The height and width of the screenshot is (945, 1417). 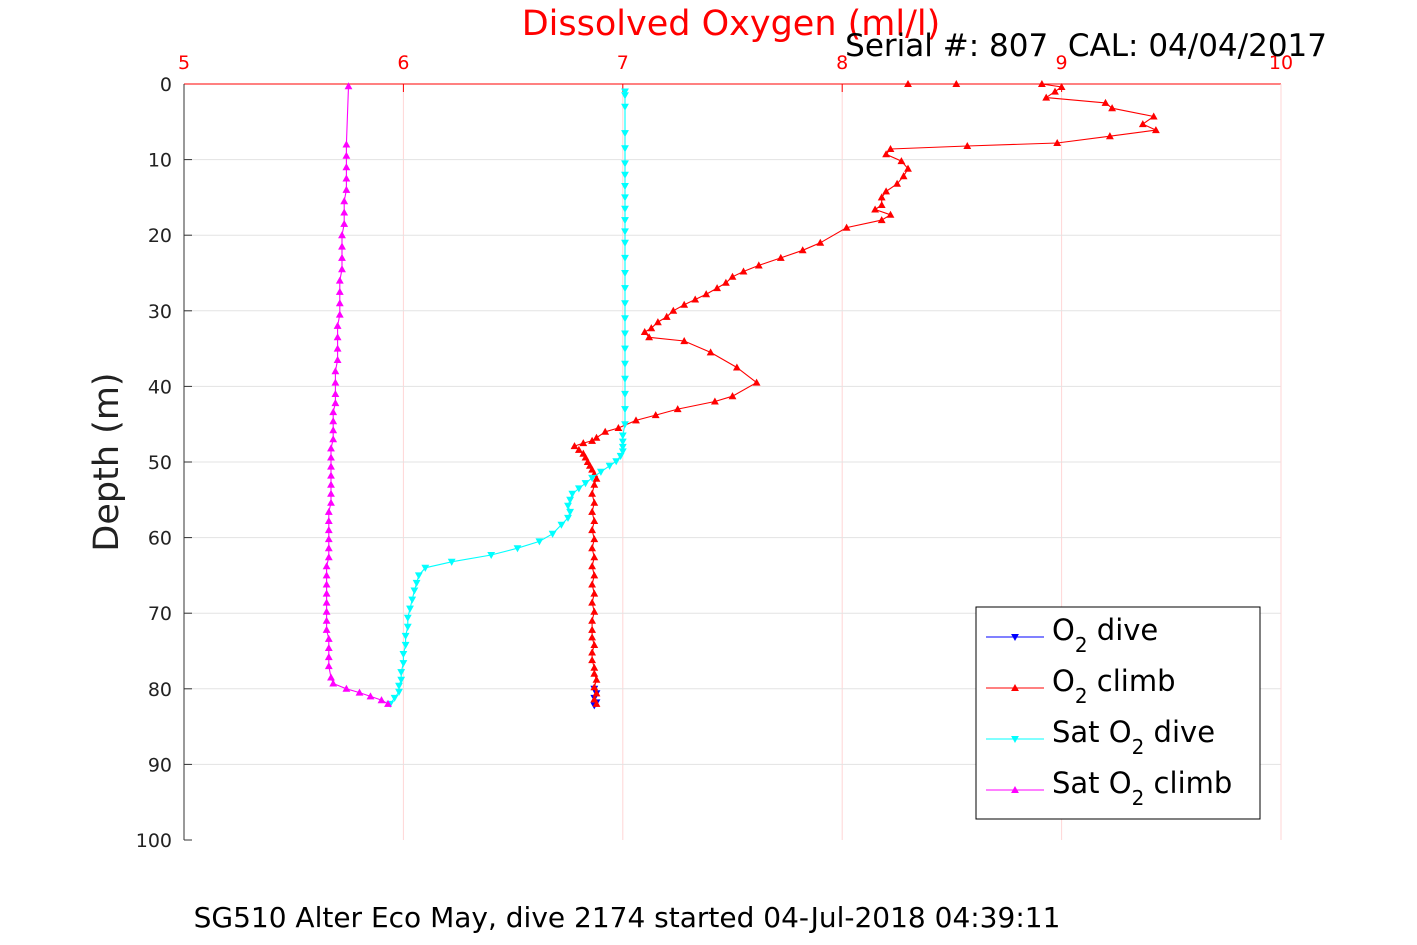 What do you see at coordinates (160, 312) in the screenshot?
I see `y-tick-label: 30` at bounding box center [160, 312].